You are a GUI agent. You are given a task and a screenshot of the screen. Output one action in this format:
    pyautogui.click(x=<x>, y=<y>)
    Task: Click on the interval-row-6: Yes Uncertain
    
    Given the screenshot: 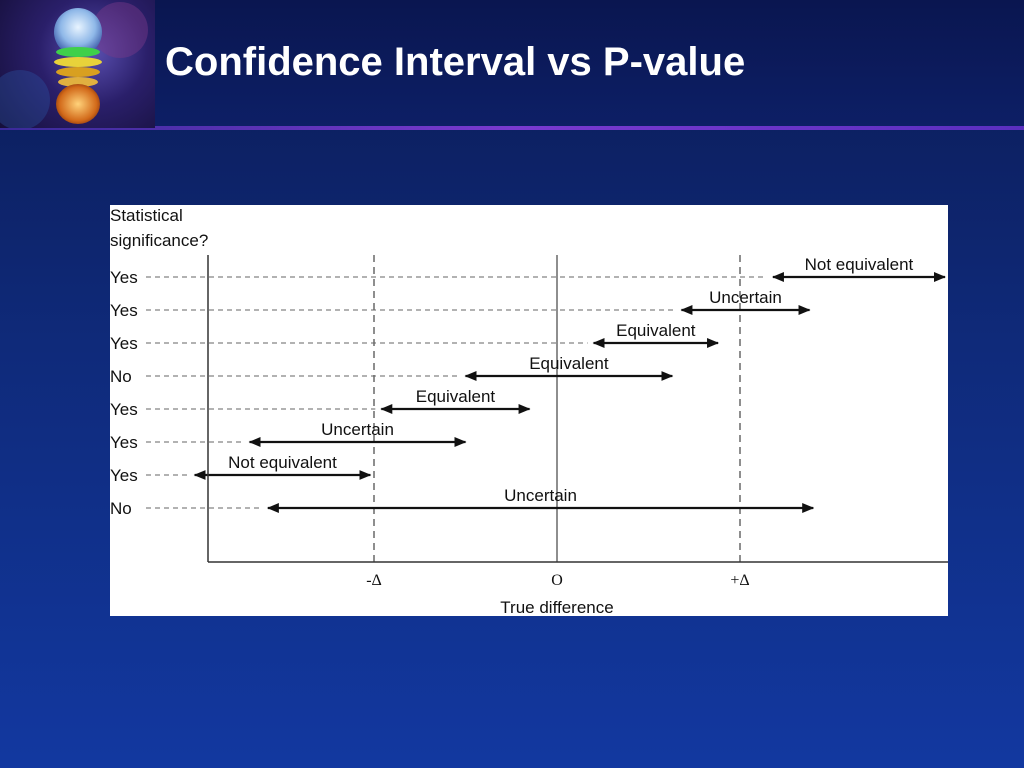 What is the action you would take?
    pyautogui.click(x=288, y=436)
    